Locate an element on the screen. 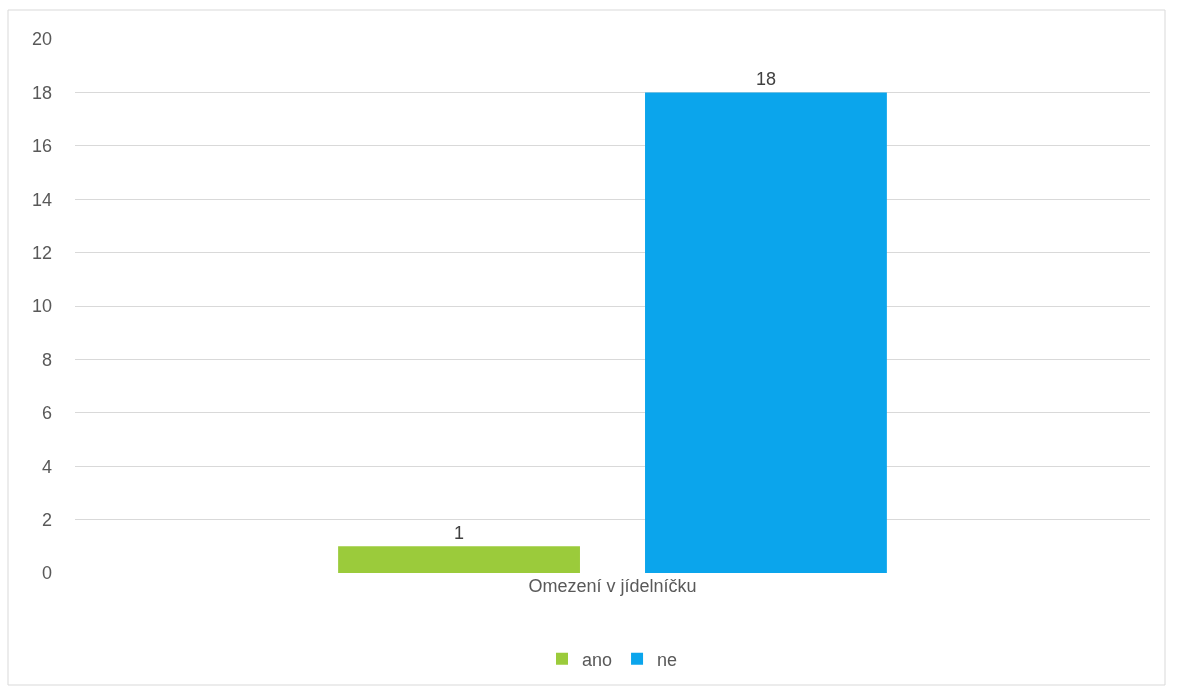  data-label: 18 is located at coordinates (765, 79).